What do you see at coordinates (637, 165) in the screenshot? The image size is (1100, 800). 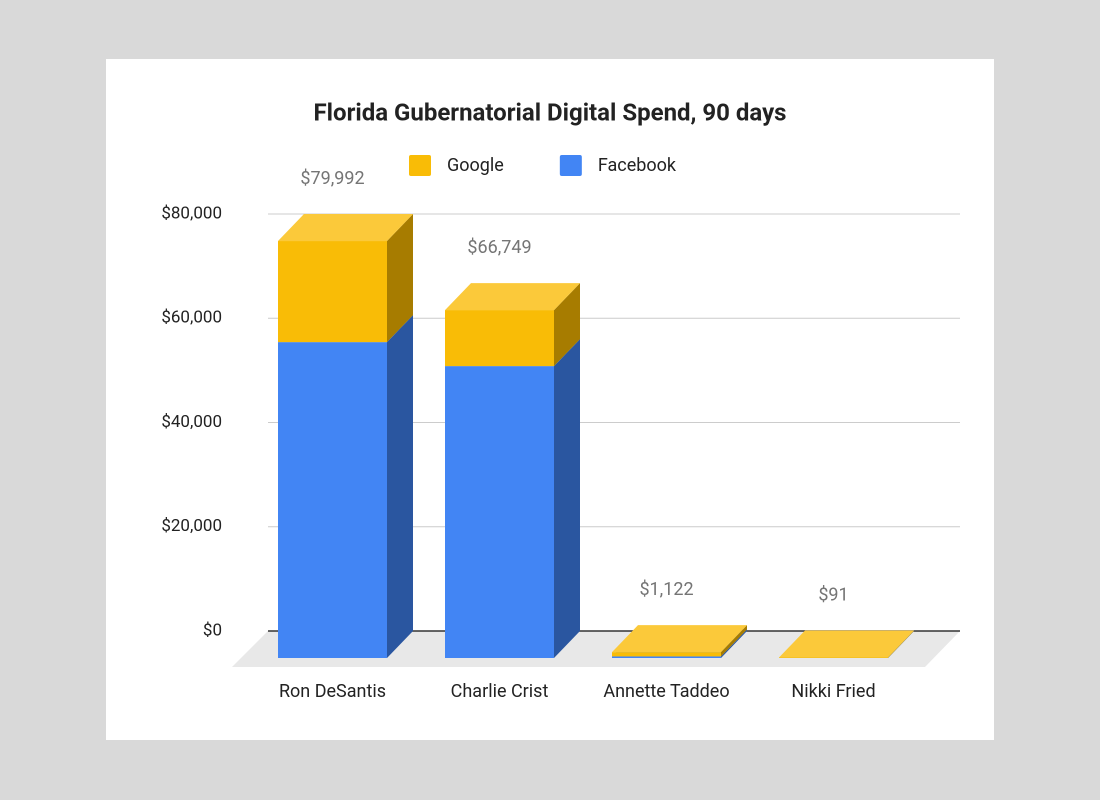 I see `legend-label: Facebook` at bounding box center [637, 165].